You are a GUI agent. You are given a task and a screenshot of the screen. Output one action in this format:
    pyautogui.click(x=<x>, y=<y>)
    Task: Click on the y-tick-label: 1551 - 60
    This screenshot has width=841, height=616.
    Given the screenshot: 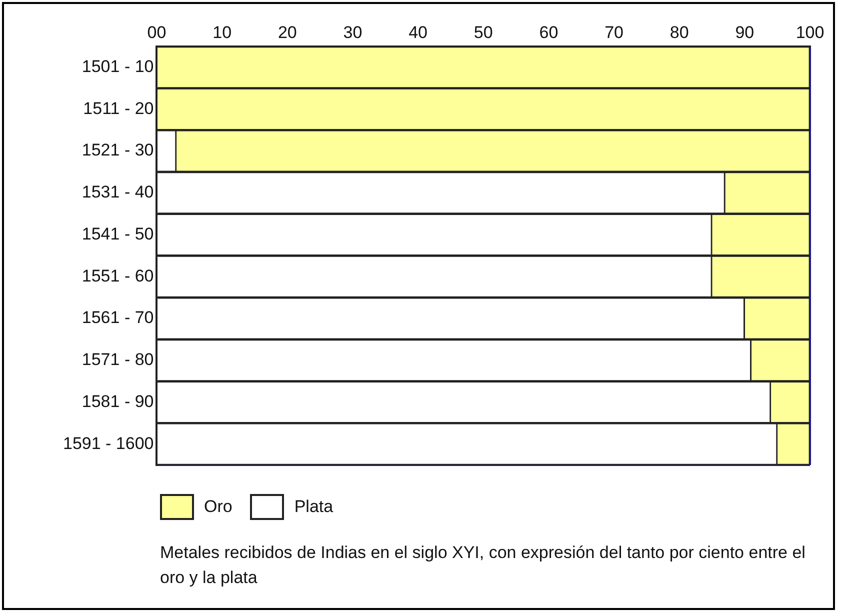 What is the action you would take?
    pyautogui.click(x=118, y=276)
    